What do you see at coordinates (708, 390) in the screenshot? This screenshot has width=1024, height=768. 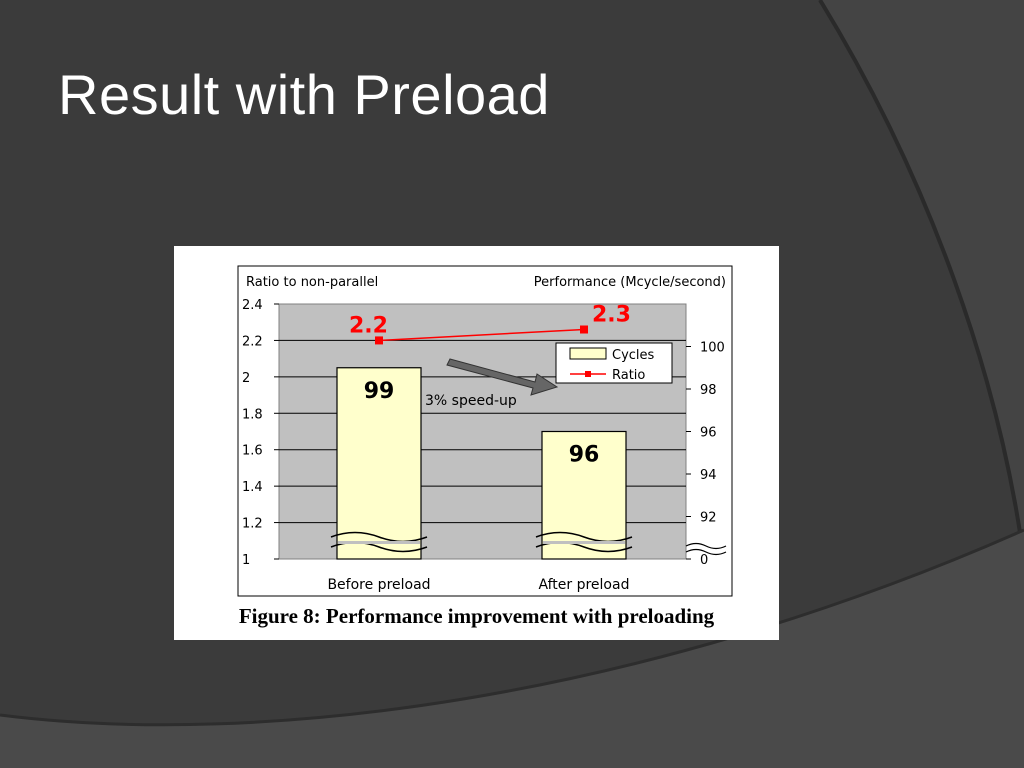 I see `right-tick-label: 98` at bounding box center [708, 390].